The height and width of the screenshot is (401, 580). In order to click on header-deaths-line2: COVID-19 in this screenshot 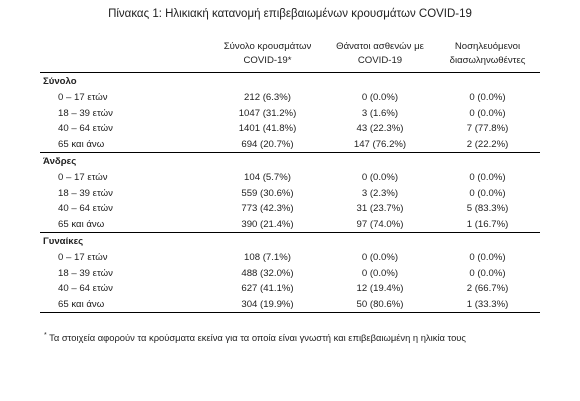, I will do `click(380, 60)`.